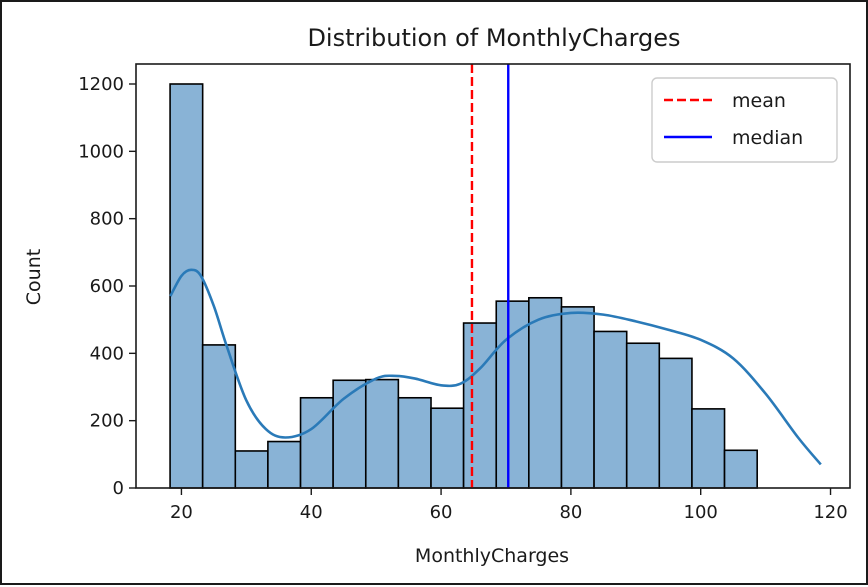 The width and height of the screenshot is (868, 587). What do you see at coordinates (101, 151) in the screenshot?
I see `y-tick-label: 1000` at bounding box center [101, 151].